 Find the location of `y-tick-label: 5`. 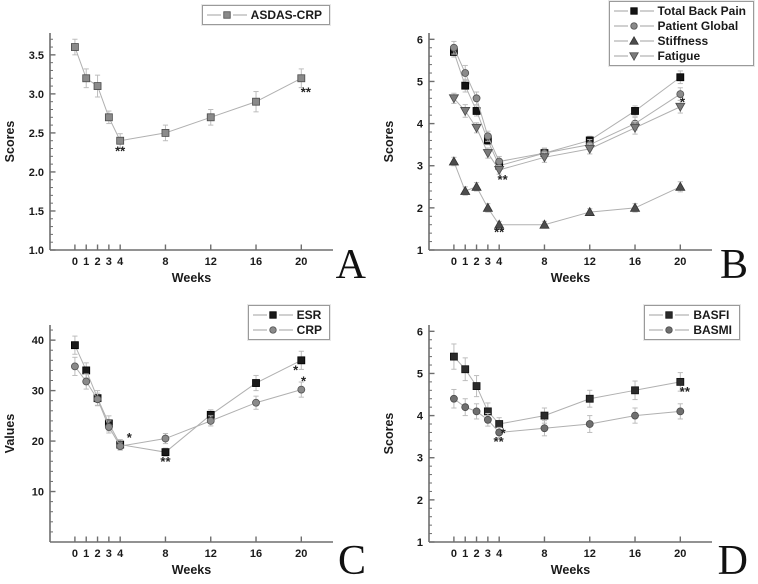

y-tick-label: 5 is located at coordinates (420, 374).